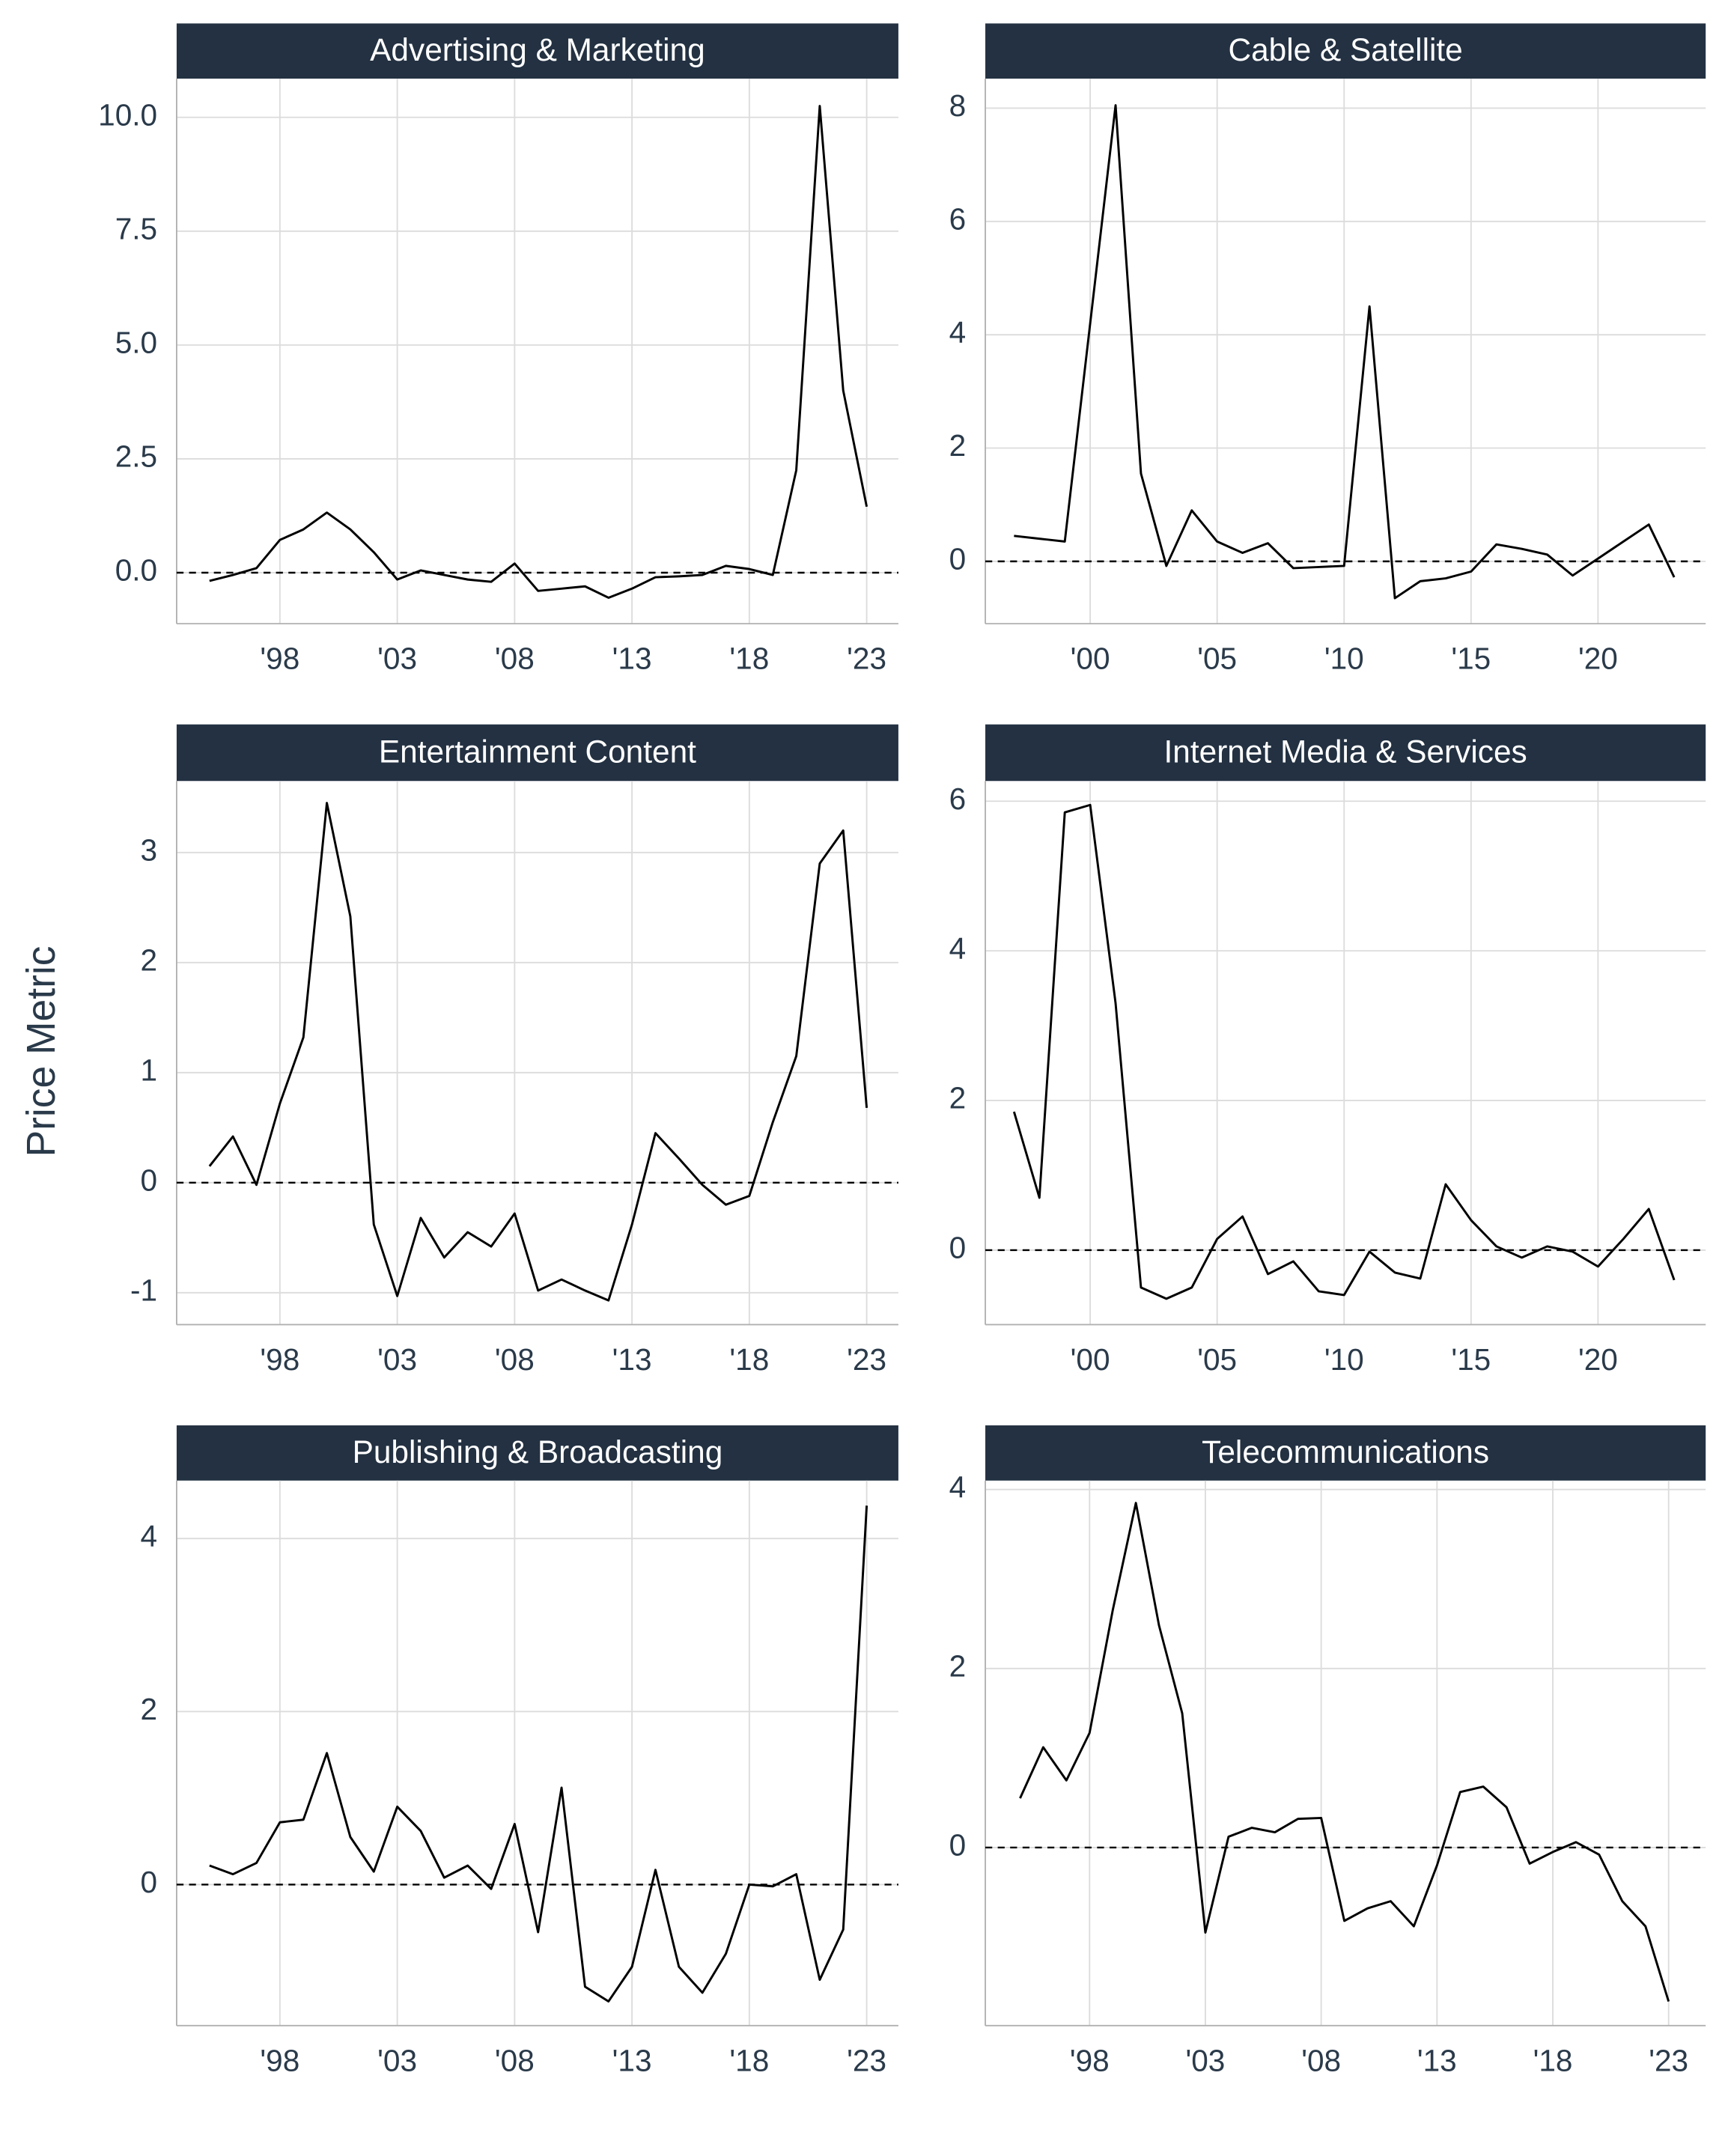 Image resolution: width=1725 pixels, height=2156 pixels. I want to click on panel-title: Telecommunications, so click(1345, 1452).